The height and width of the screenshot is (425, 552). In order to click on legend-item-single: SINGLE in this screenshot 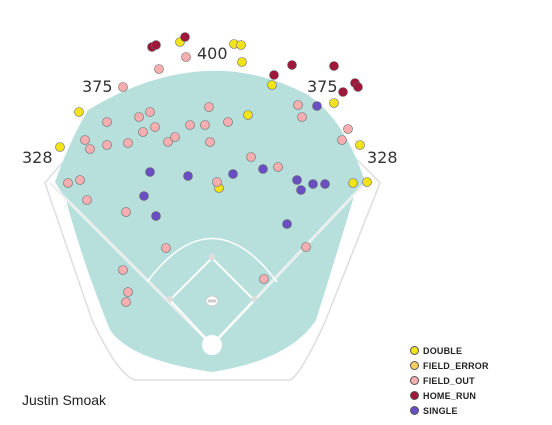, I will do `click(449, 410)`.